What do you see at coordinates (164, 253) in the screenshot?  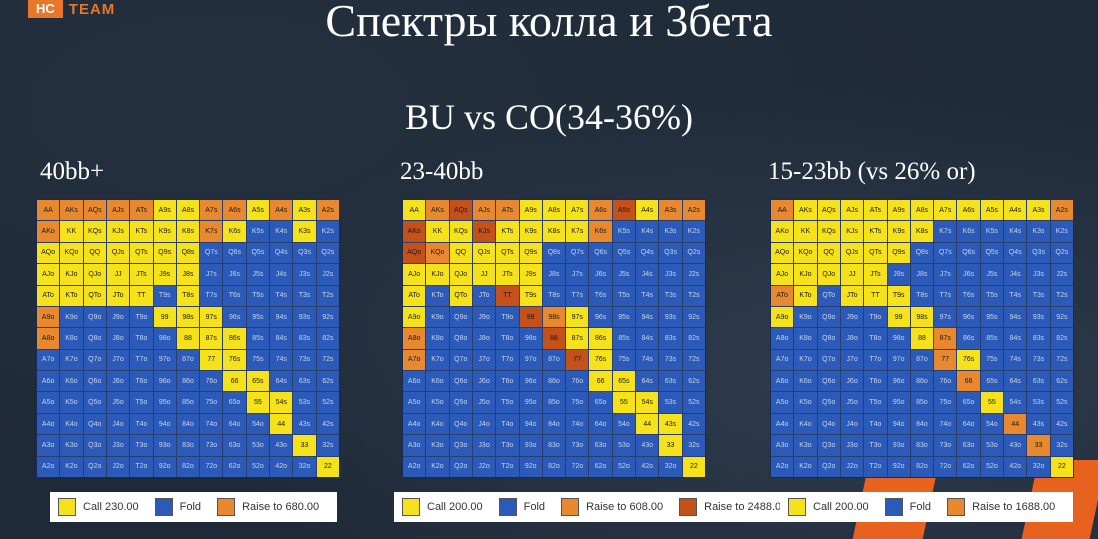 I see `hand-cell: Q9s` at bounding box center [164, 253].